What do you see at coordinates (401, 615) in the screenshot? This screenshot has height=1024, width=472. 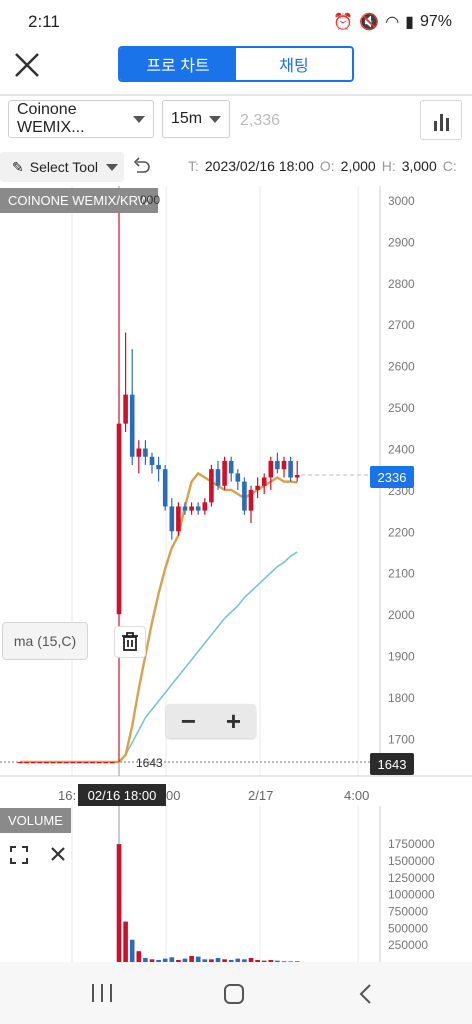 I see `y-tick-label: 2000` at bounding box center [401, 615].